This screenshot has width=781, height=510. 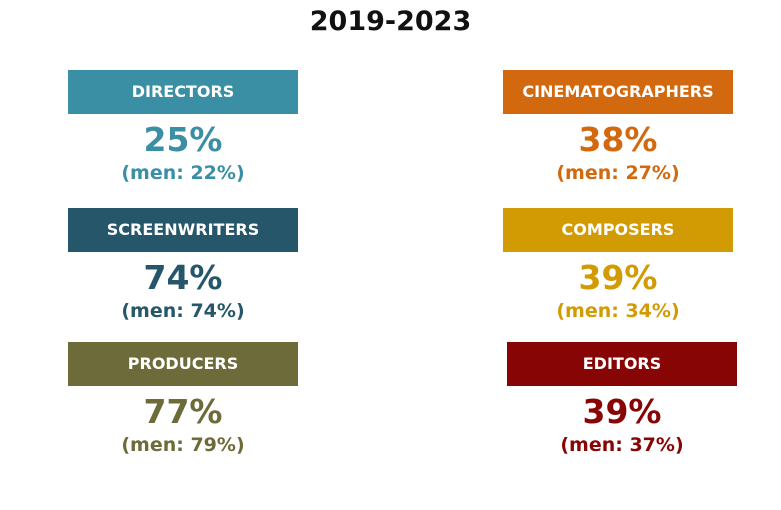 What do you see at coordinates (183, 173) in the screenshot?
I see `men-value-label: (men: 22%)` at bounding box center [183, 173].